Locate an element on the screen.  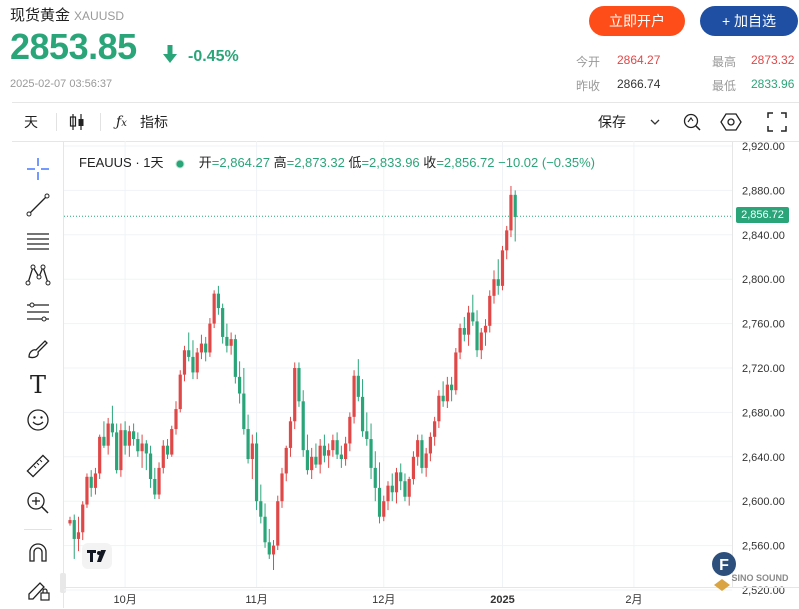
fullscreen-icon is located at coordinates (777, 122).